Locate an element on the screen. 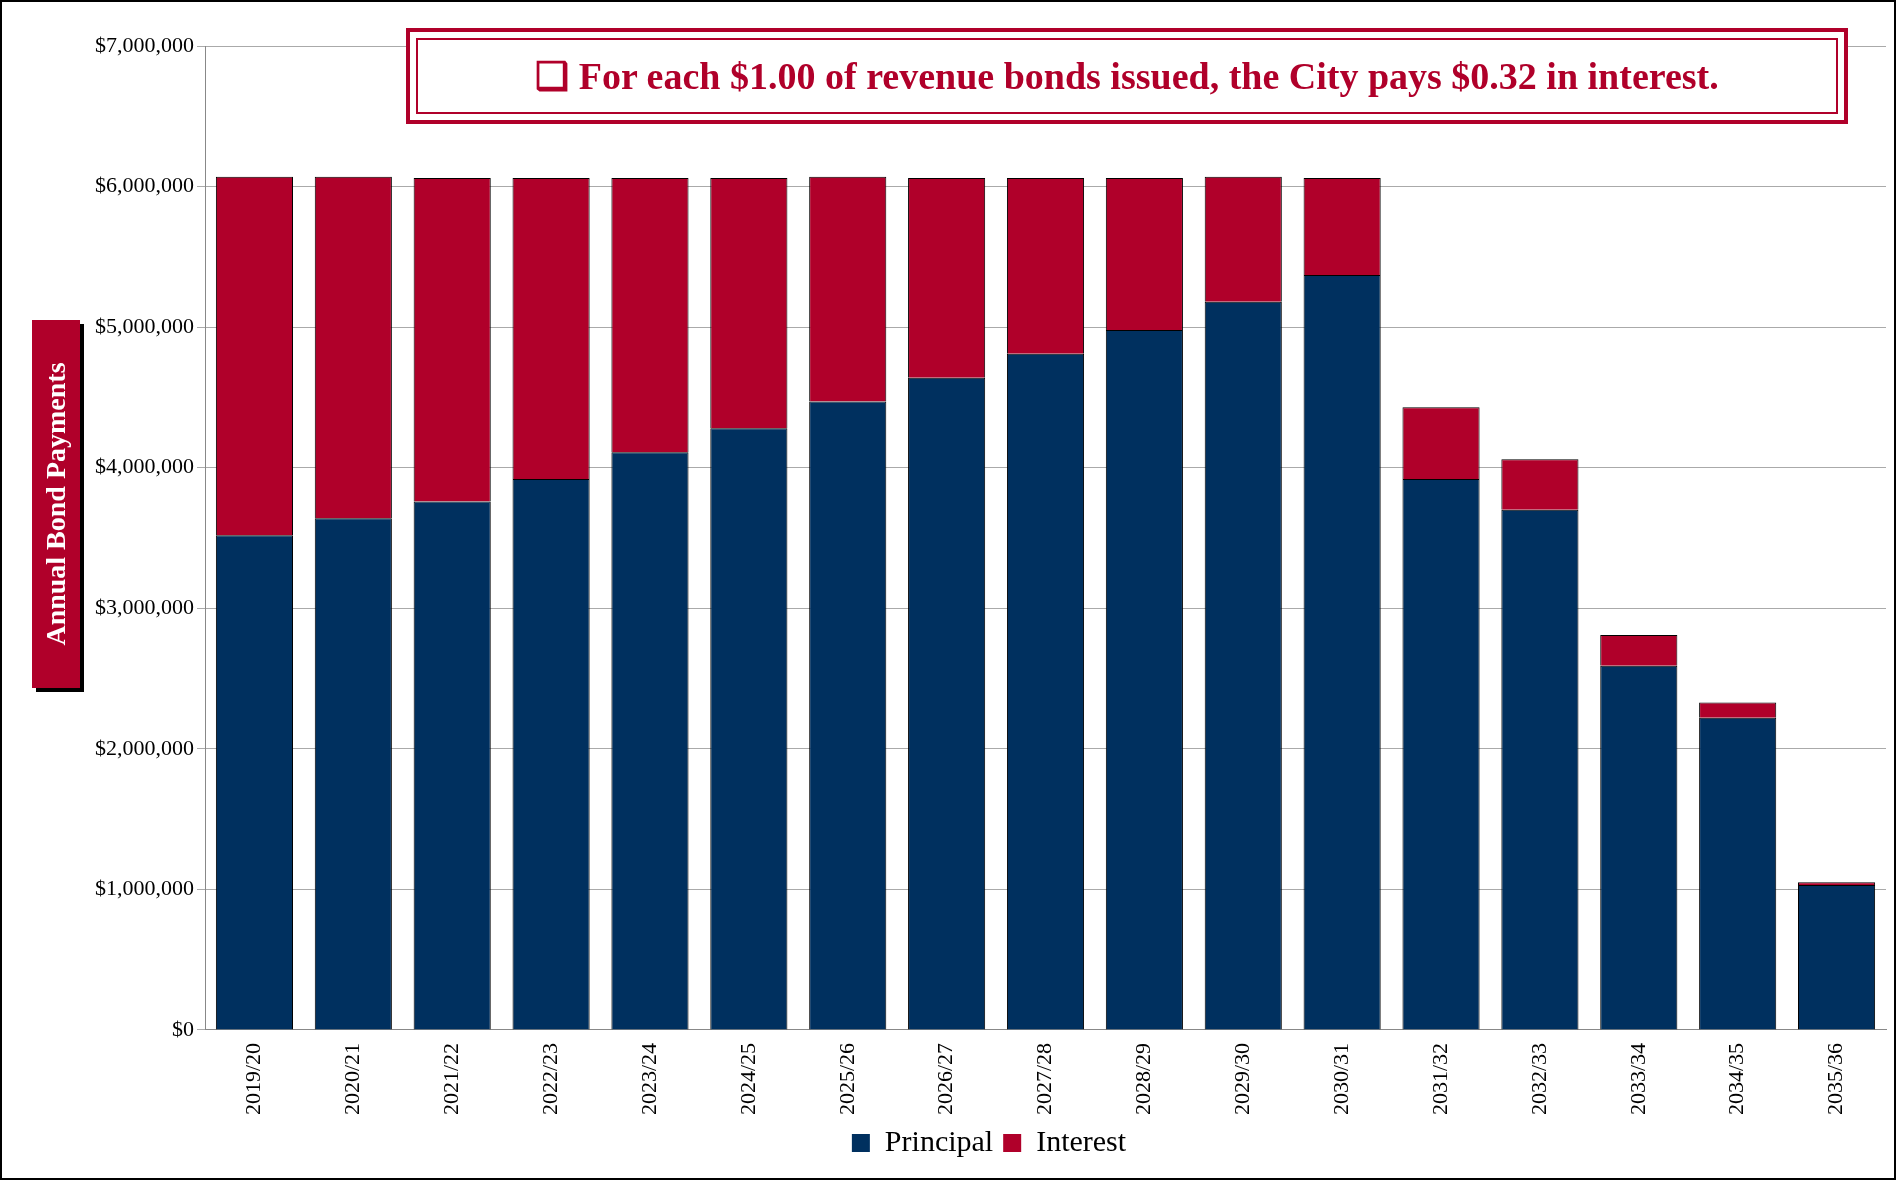 The width and height of the screenshot is (1896, 1180). x-tick-label: 2024/25 is located at coordinates (747, 1079).